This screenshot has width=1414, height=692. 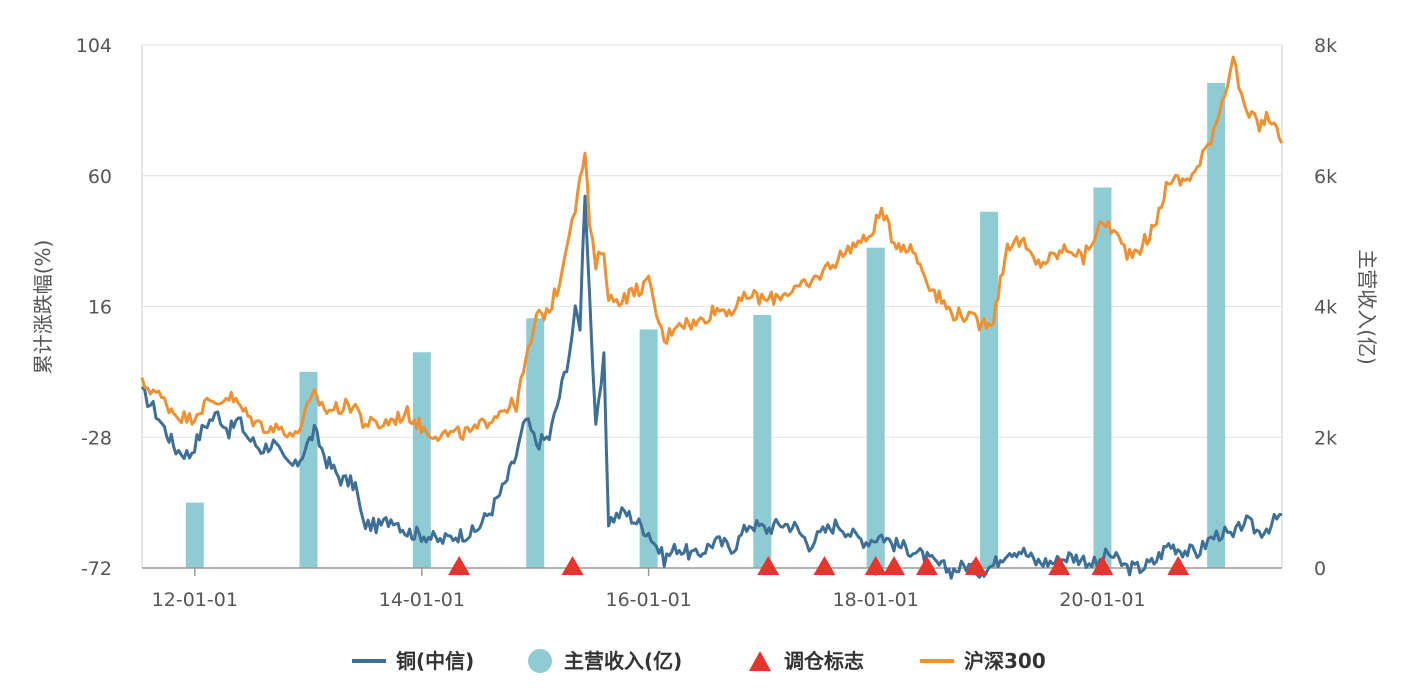 I want to click on legend-label: 主营收入(亿), so click(x=623, y=661).